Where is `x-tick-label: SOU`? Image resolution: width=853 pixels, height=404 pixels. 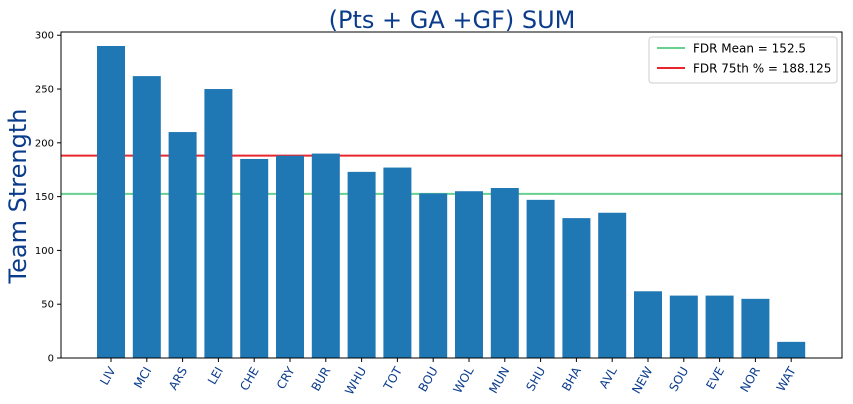 x-tick-label: SOU is located at coordinates (678, 379).